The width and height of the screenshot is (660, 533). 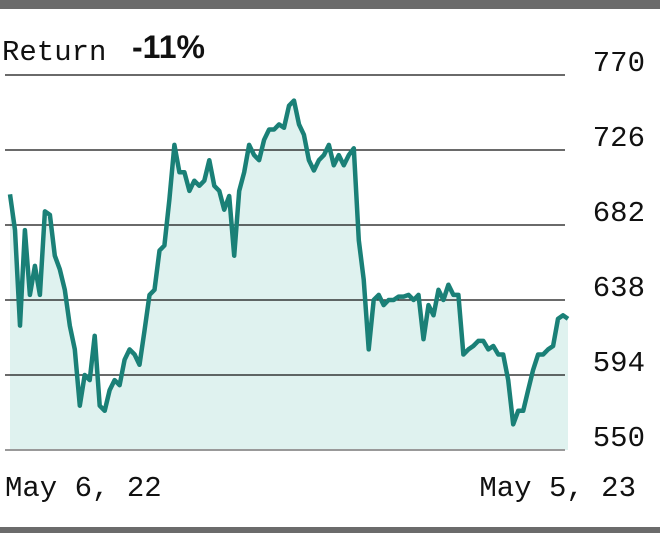 What do you see at coordinates (330, 4) in the screenshot?
I see `top-bar` at bounding box center [330, 4].